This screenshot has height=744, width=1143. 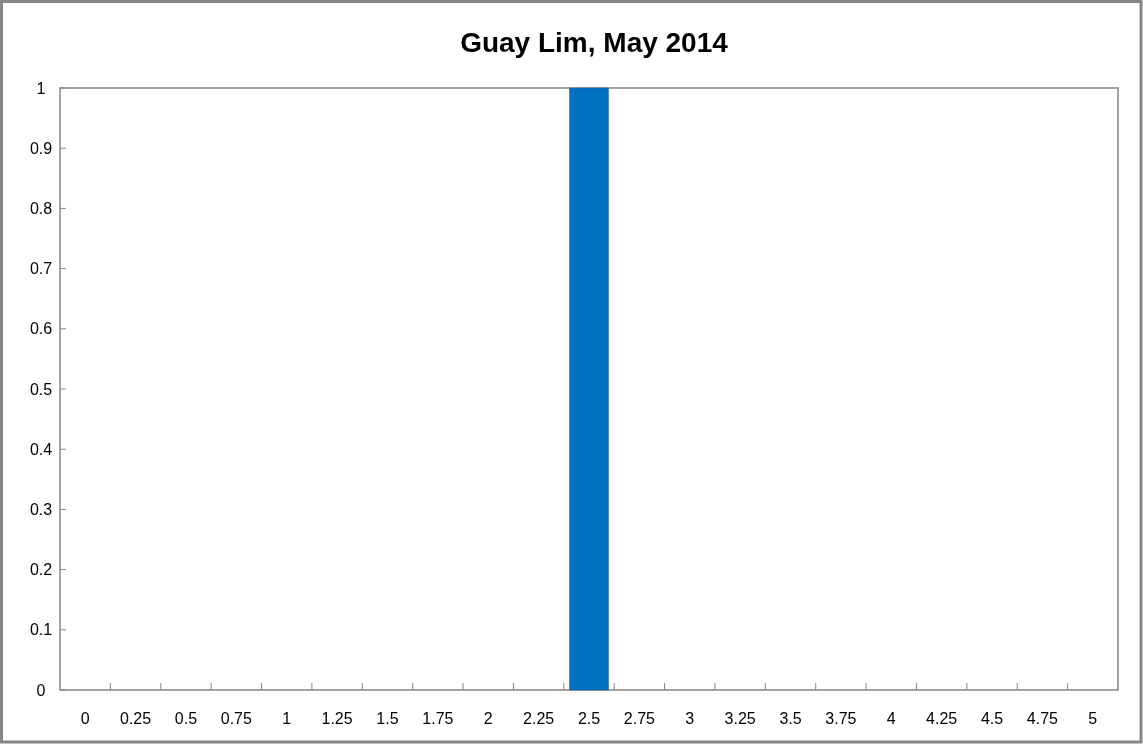 I want to click on y-tick-label: 0.8, so click(x=41, y=208).